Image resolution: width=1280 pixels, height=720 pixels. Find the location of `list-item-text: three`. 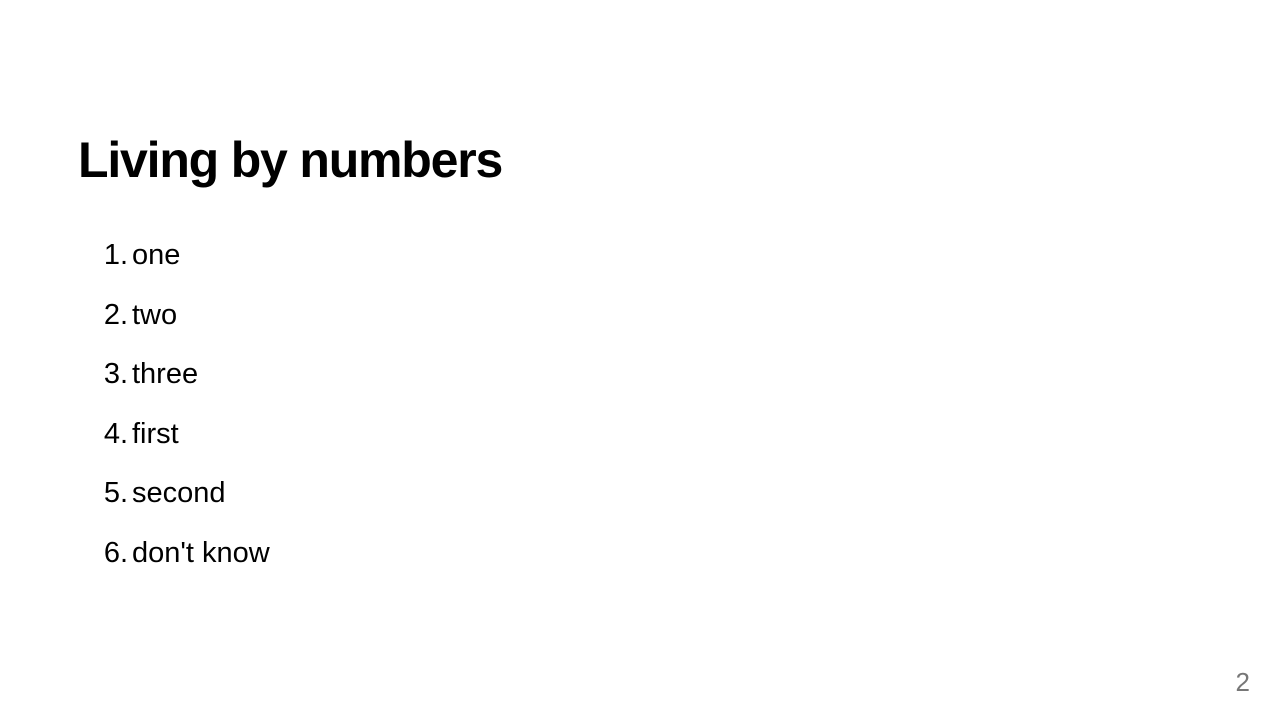

list-item-text: three is located at coordinates (165, 374).